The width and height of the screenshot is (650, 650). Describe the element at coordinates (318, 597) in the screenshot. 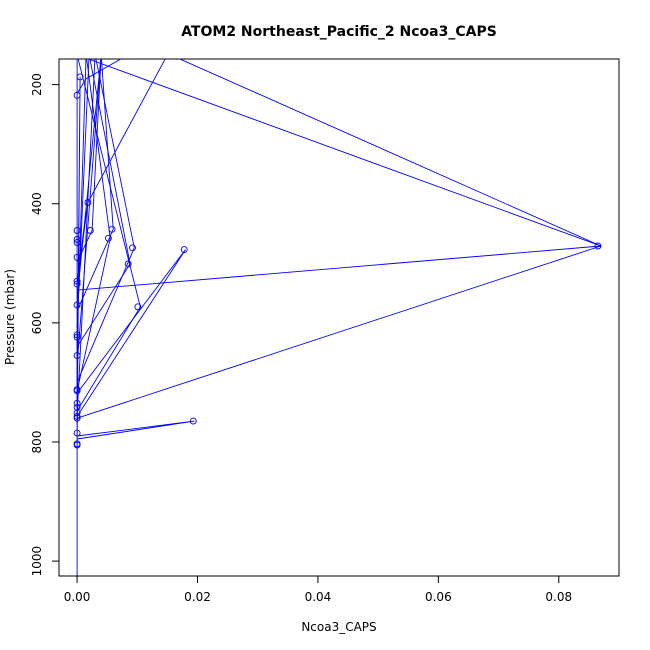

I see `x-tick-label: 0.04` at that location.